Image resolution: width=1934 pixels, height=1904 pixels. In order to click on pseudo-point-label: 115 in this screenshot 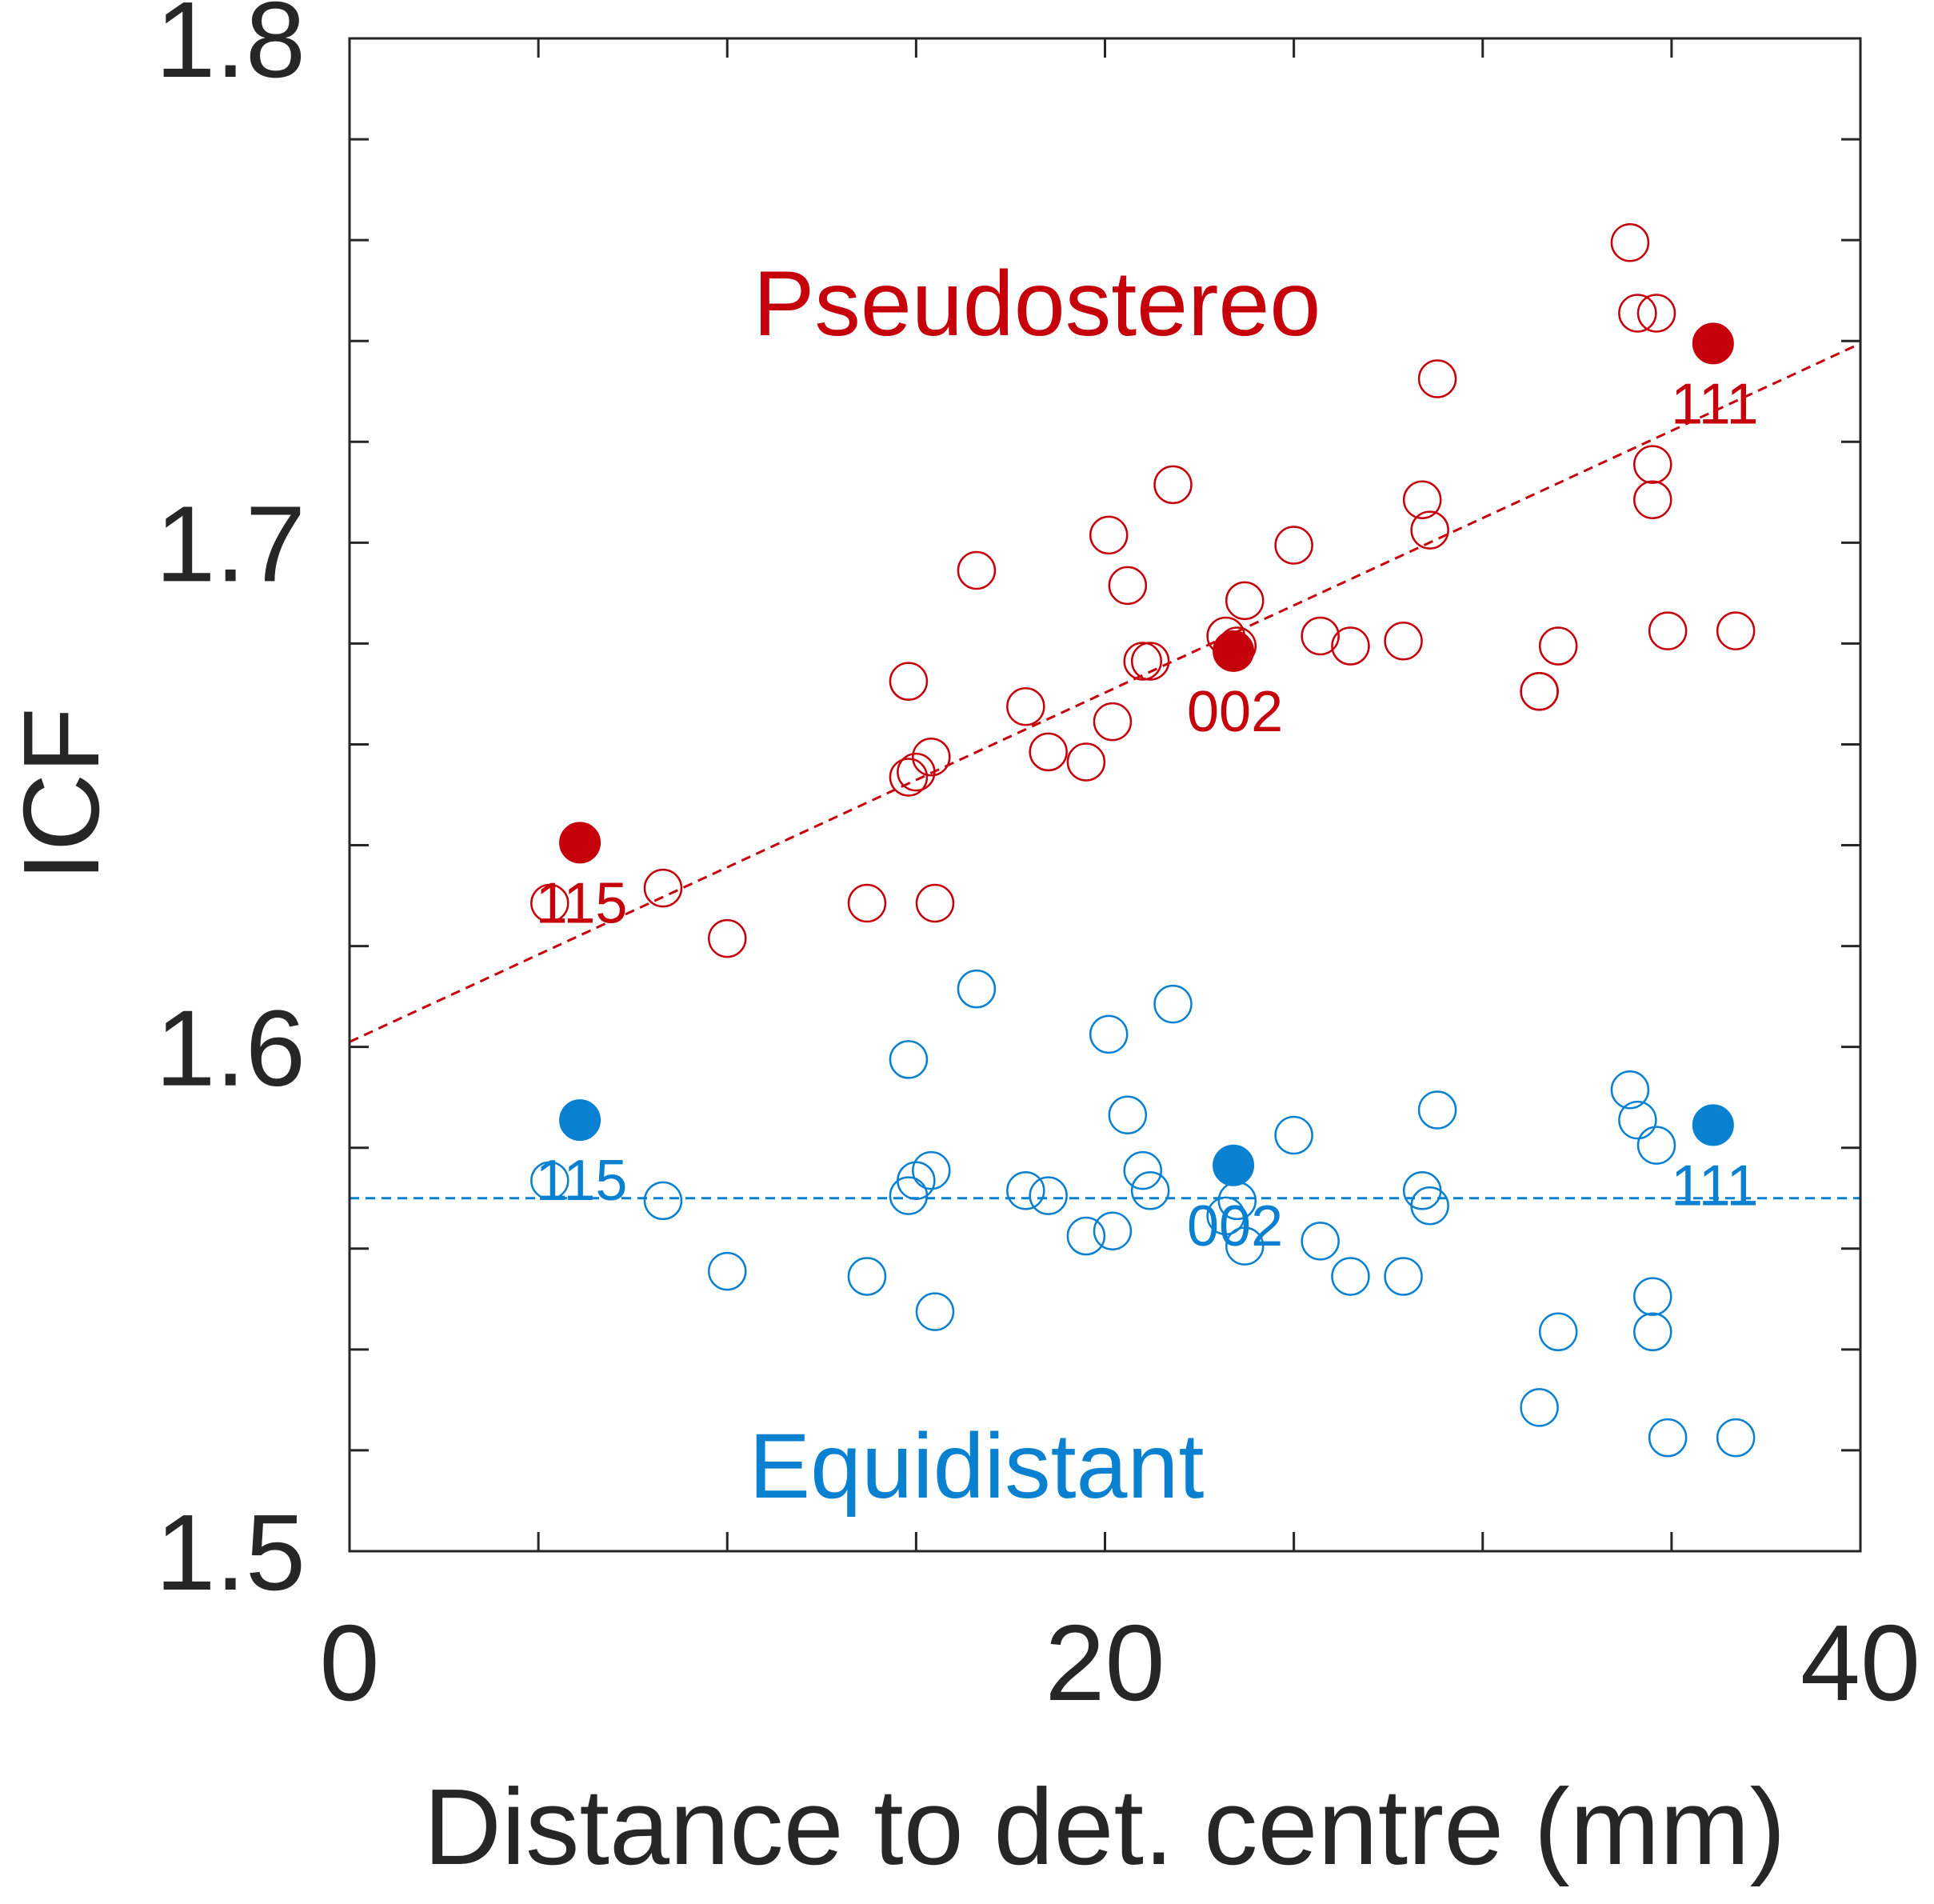, I will do `click(582, 903)`.